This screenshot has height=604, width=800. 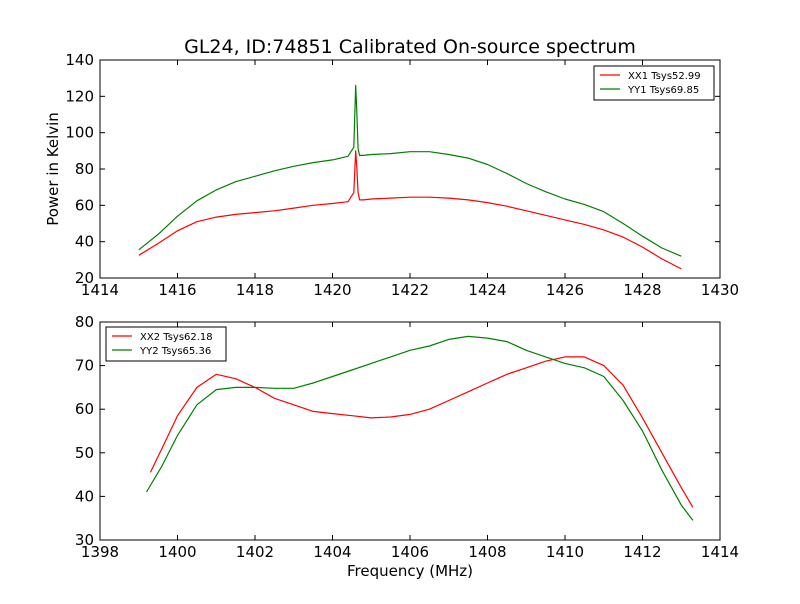 What do you see at coordinates (53, 169) in the screenshot?
I see `top-y-axis-label: Power in Kelvin` at bounding box center [53, 169].